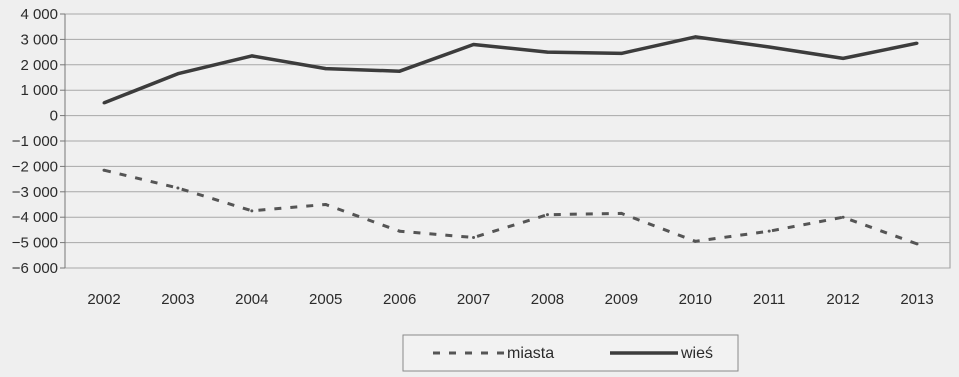  Describe the element at coordinates (769, 299) in the screenshot. I see `x-tick-label: 2011` at that location.